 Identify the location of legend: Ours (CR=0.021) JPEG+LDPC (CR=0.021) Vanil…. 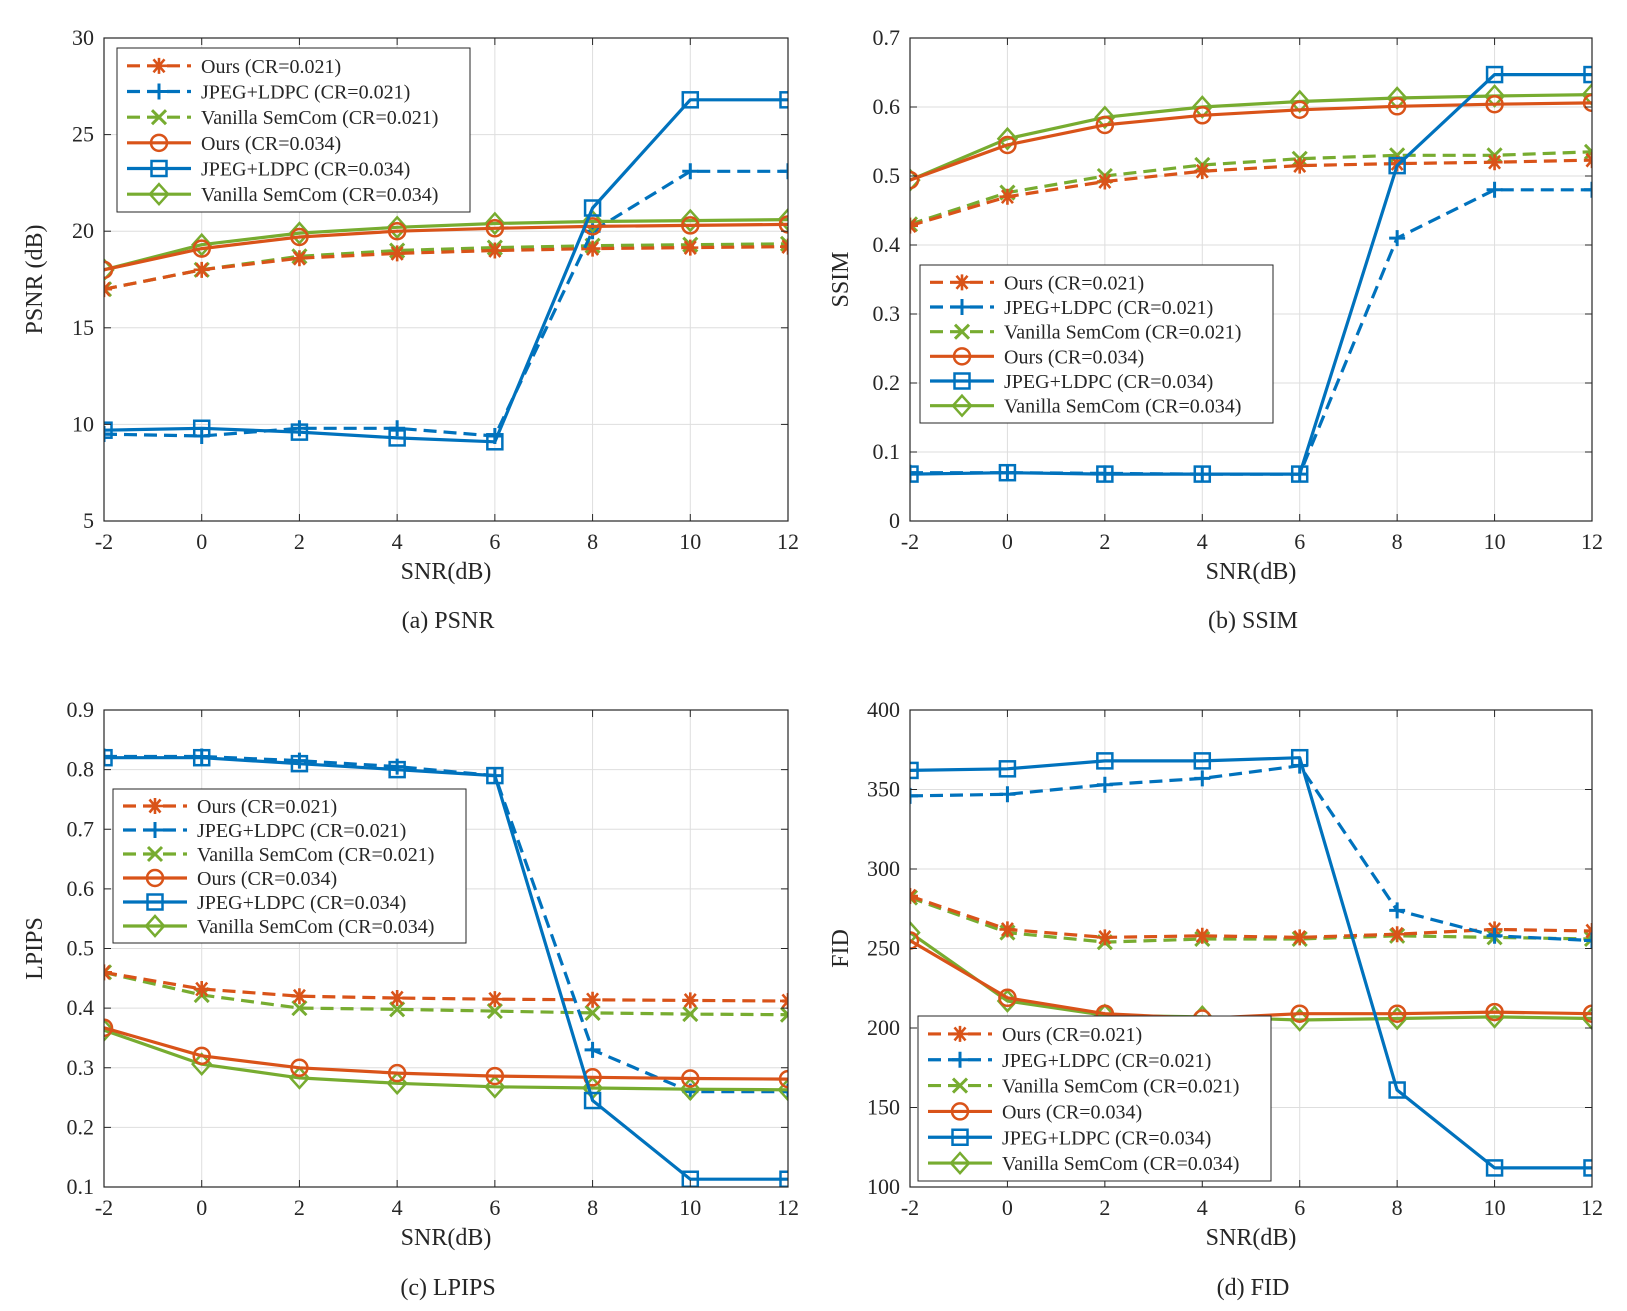
(1094, 1098).